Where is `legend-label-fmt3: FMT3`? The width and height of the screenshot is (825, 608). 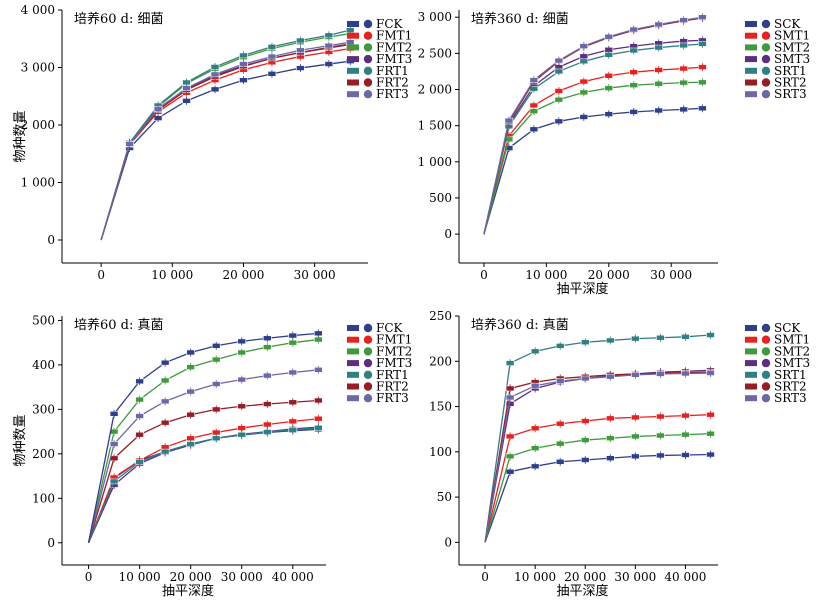 legend-label-fmt3: FMT3 is located at coordinates (394, 363).